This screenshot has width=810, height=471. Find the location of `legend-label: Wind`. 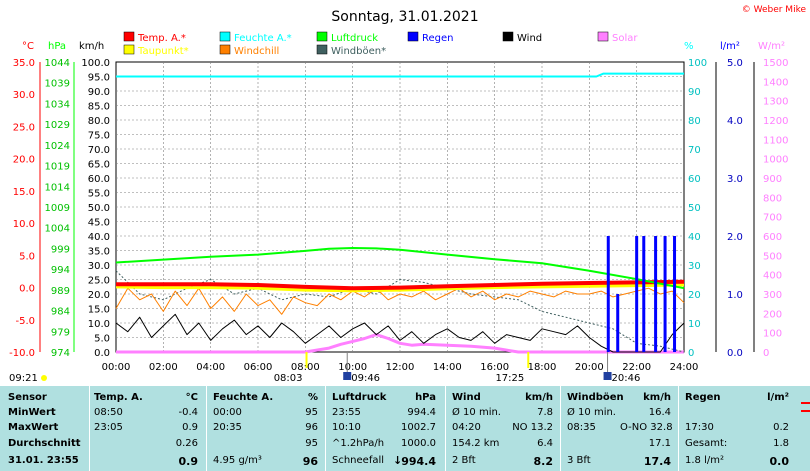

legend-label: Wind is located at coordinates (529, 38).